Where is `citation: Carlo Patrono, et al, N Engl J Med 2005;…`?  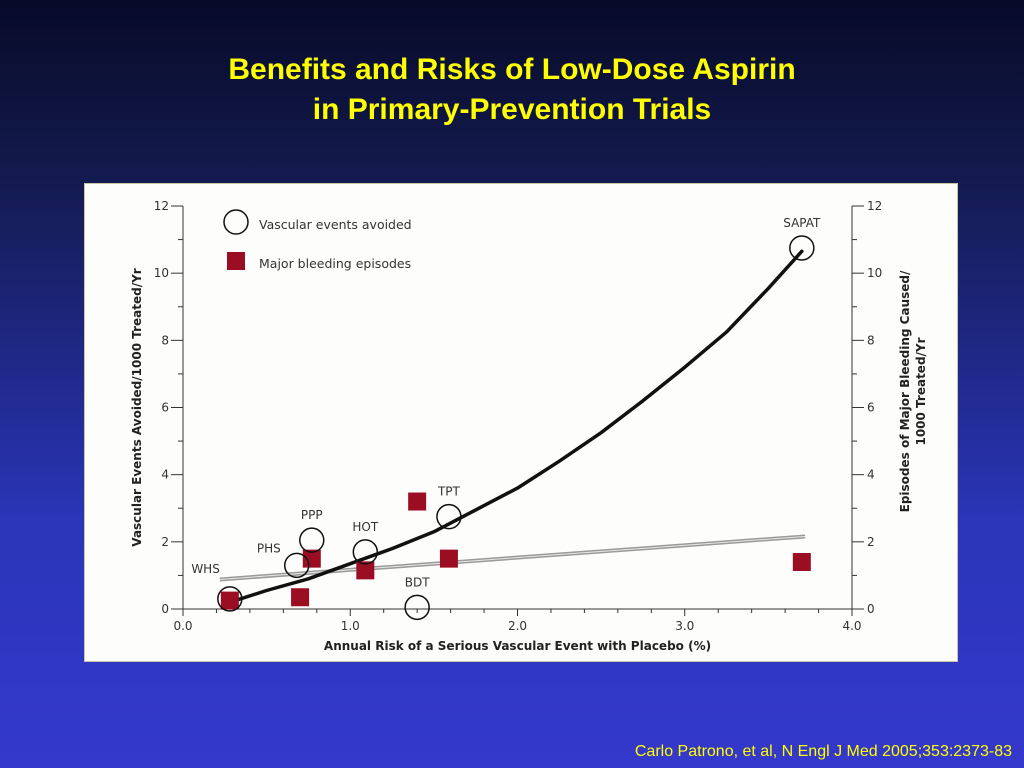 citation: Carlo Patrono, et al, N Engl J Med 2005;… is located at coordinates (823, 751).